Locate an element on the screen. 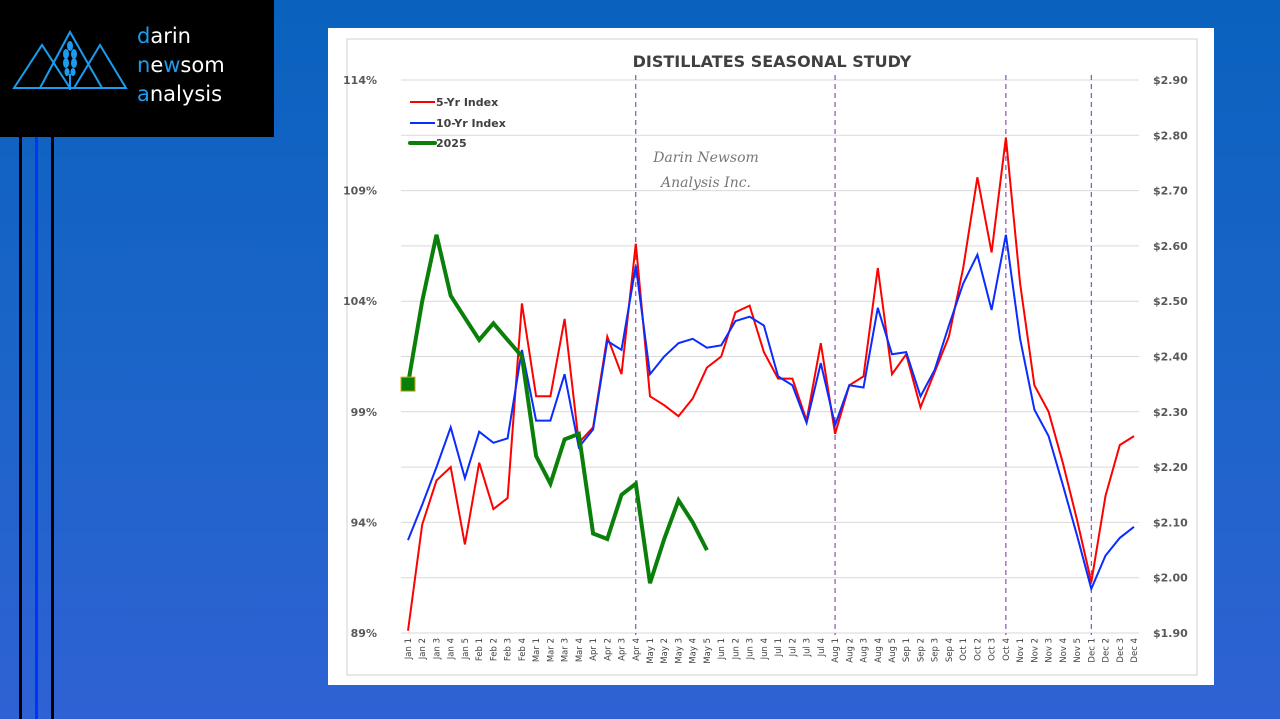 The height and width of the screenshot is (719, 1280). x-tick-label: Mar 4 is located at coordinates (580, 650).